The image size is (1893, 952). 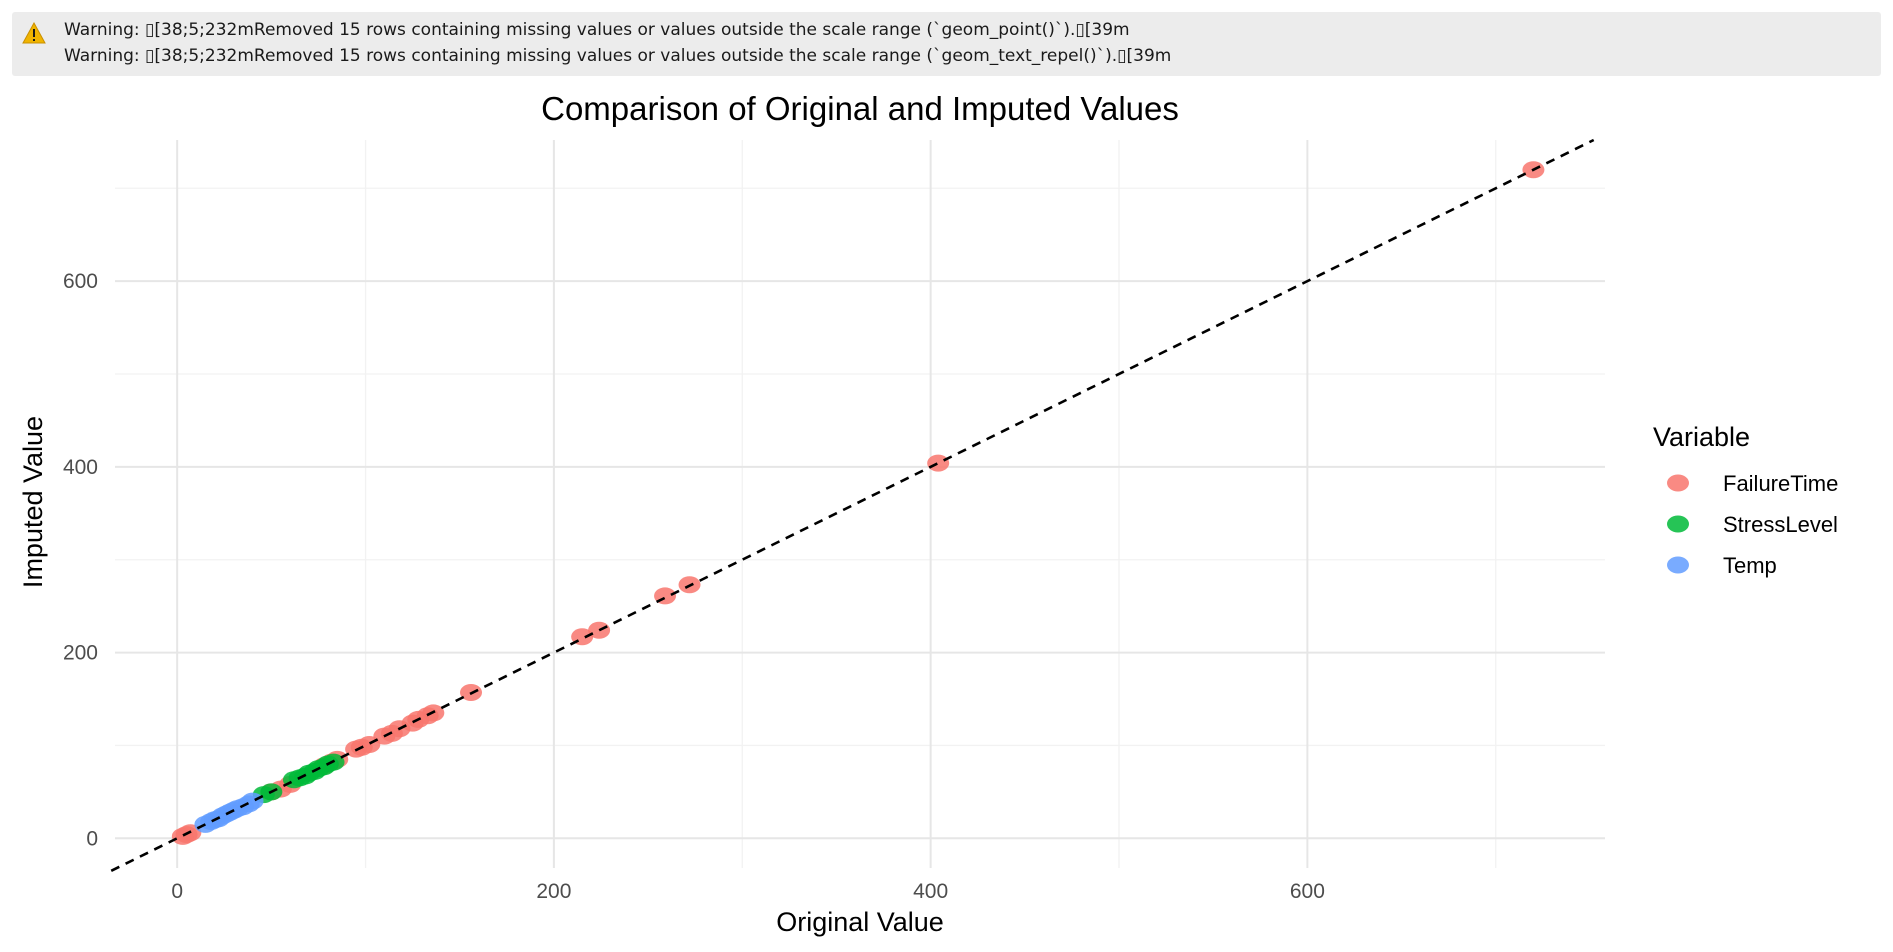 I want to click on x-tick-label: 200, so click(x=553, y=891).